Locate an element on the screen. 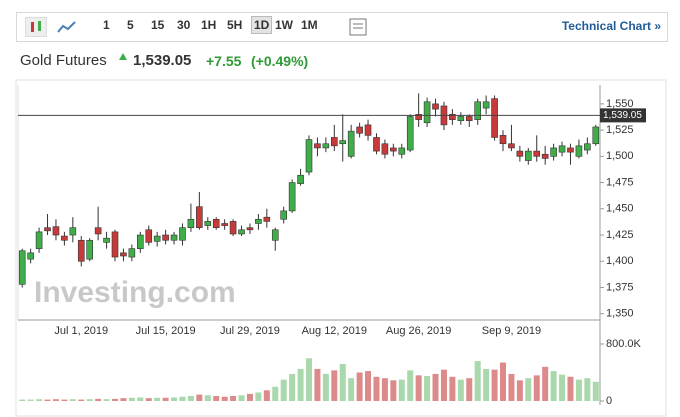  technical-chart-link: Technical Chart » is located at coordinates (611, 26).